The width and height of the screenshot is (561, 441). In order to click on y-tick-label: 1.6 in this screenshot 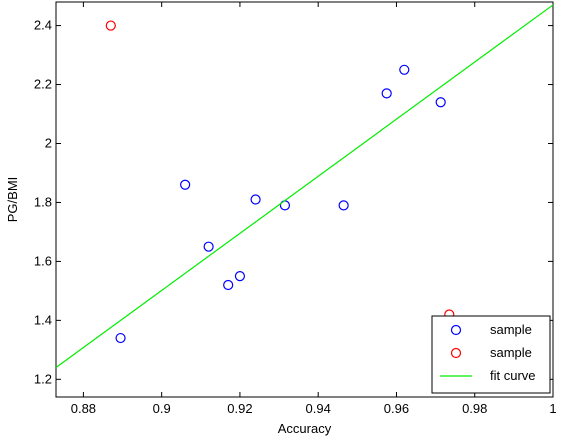, I will do `click(43, 260)`.